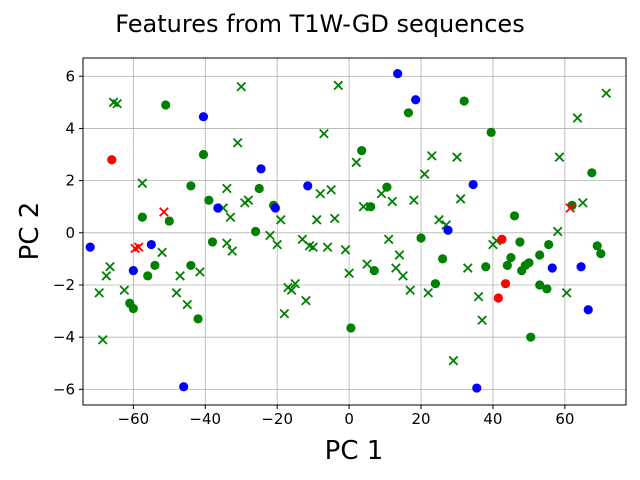 The height and width of the screenshot is (480, 640). Describe the element at coordinates (492, 419) in the screenshot. I see `x-tick-label: 40` at that location.